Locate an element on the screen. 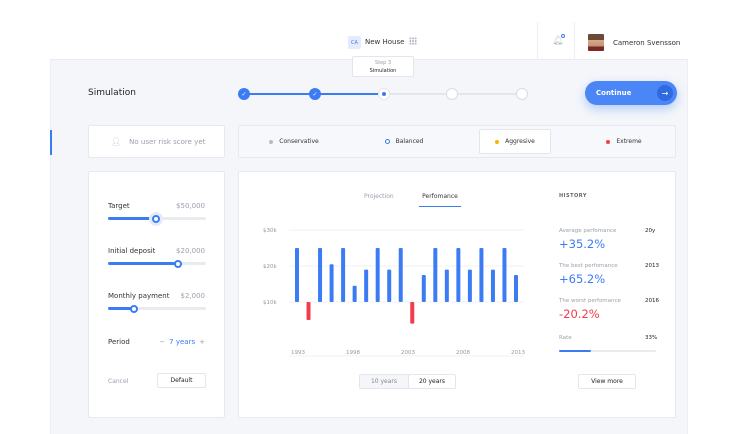 The height and width of the screenshot is (434, 729). history-period: 2016 is located at coordinates (652, 301).